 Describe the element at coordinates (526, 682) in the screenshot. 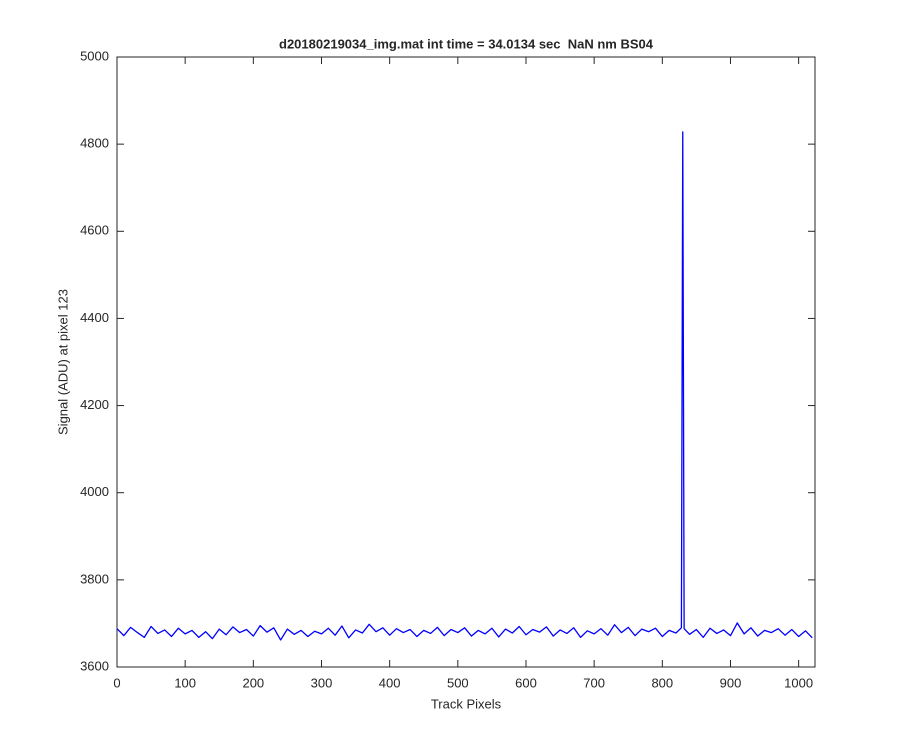

I see `x-tick-label: 600` at that location.